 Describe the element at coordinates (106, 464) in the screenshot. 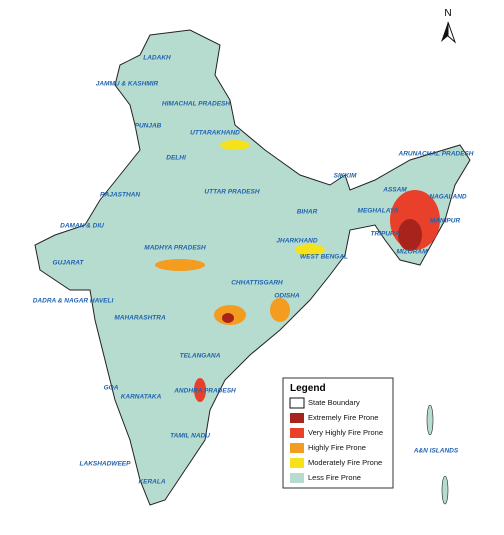

I see `state-label: LAKSHADWEEP` at that location.